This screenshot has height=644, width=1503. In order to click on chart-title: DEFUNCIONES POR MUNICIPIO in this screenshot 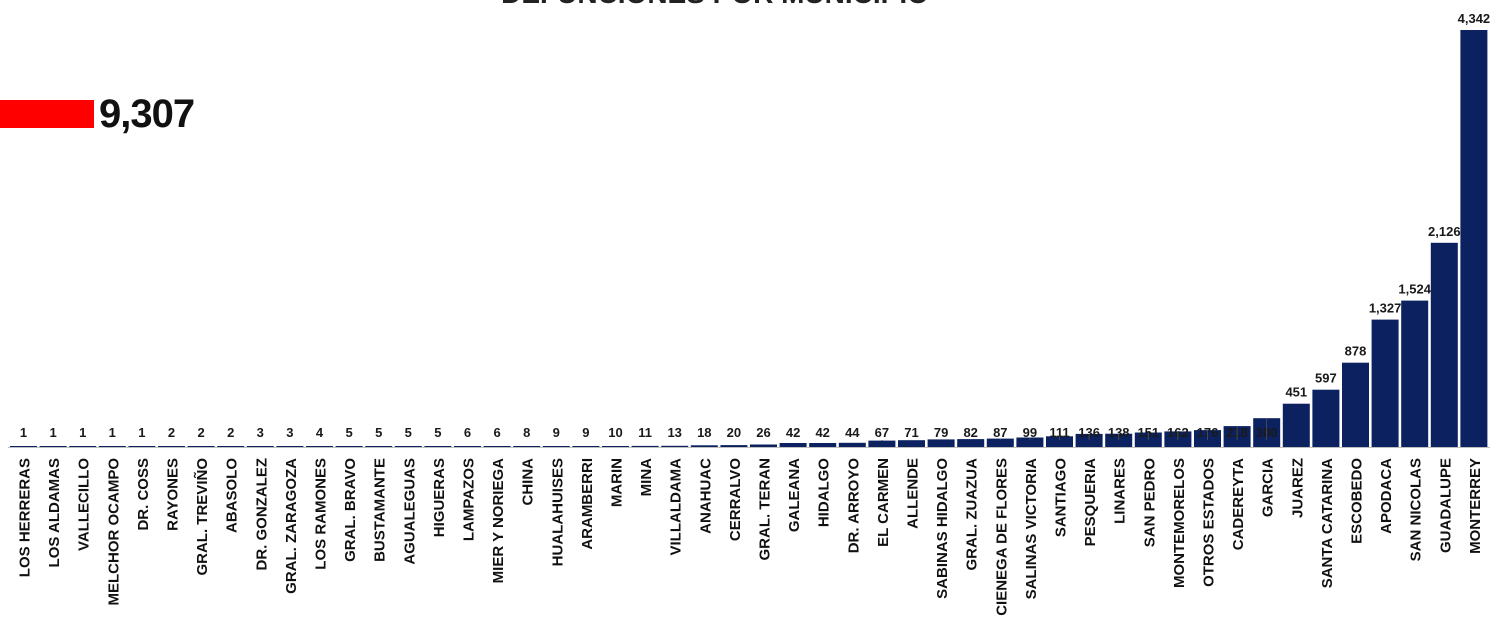, I will do `click(715, 5)`.